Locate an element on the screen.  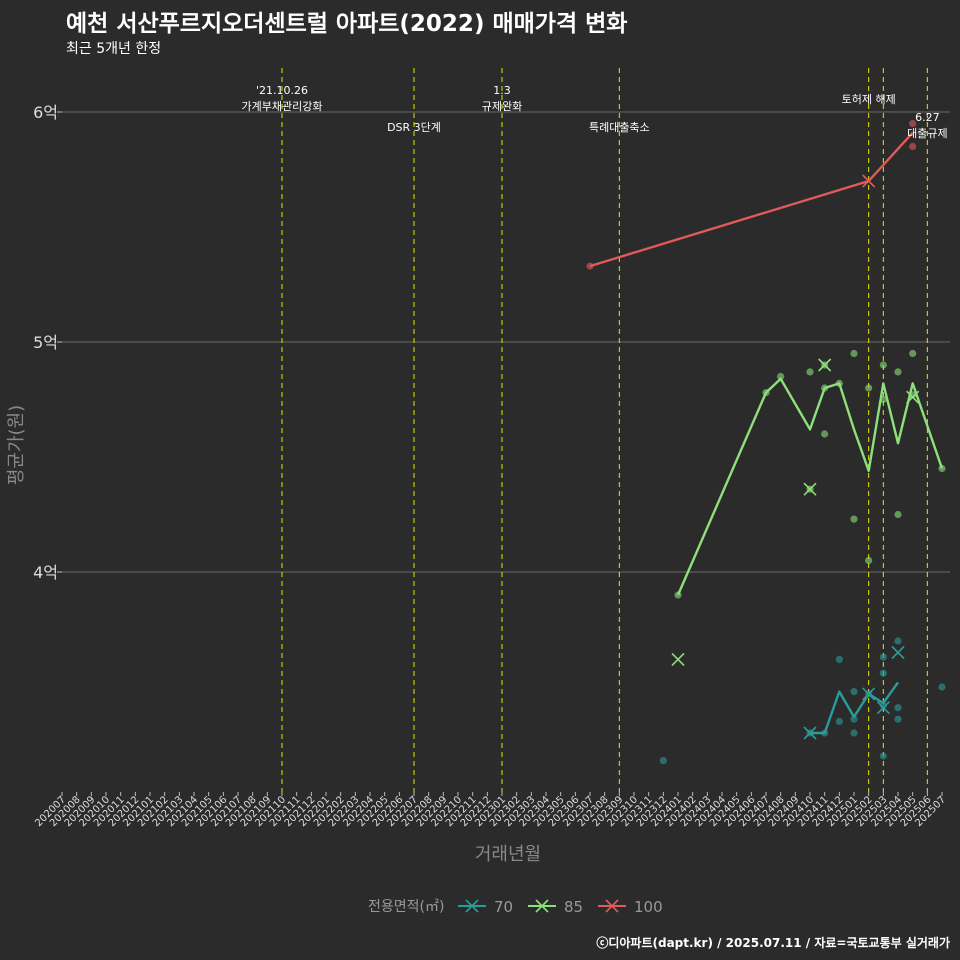
legend-item-70: 70 is located at coordinates (485, 907).